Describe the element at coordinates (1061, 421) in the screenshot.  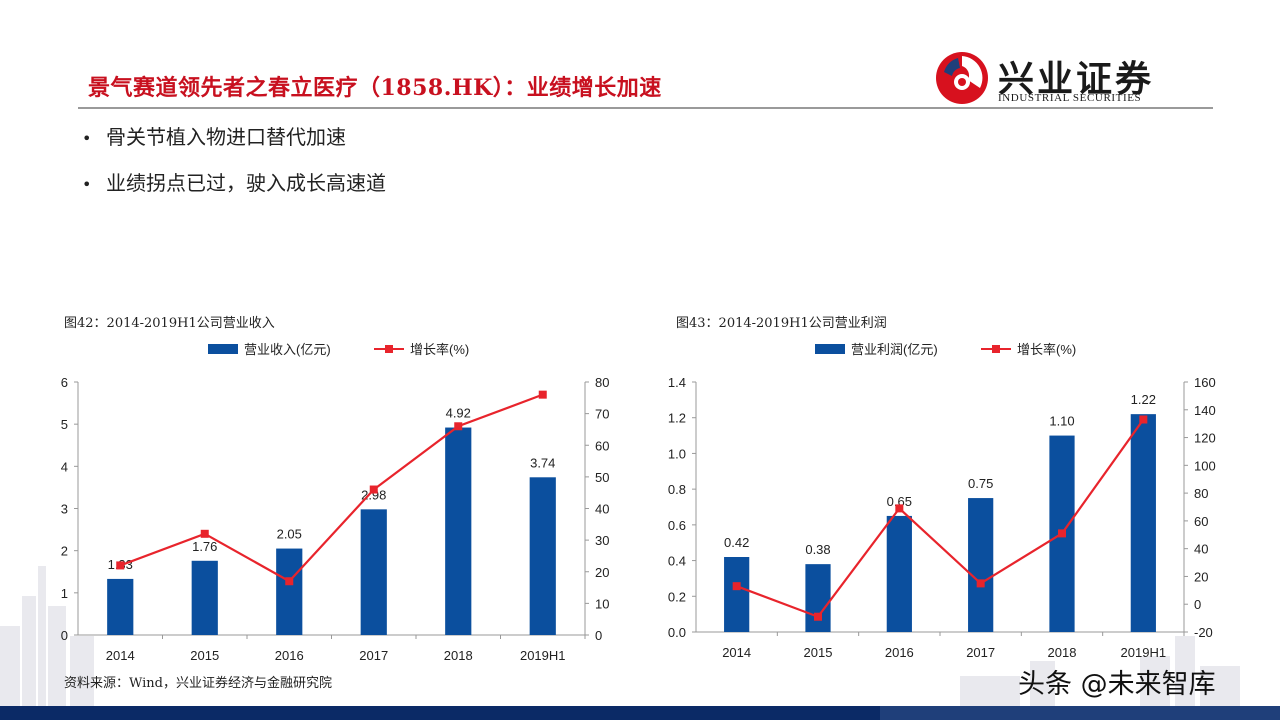
I see `bar-data-label: 1.10` at that location.